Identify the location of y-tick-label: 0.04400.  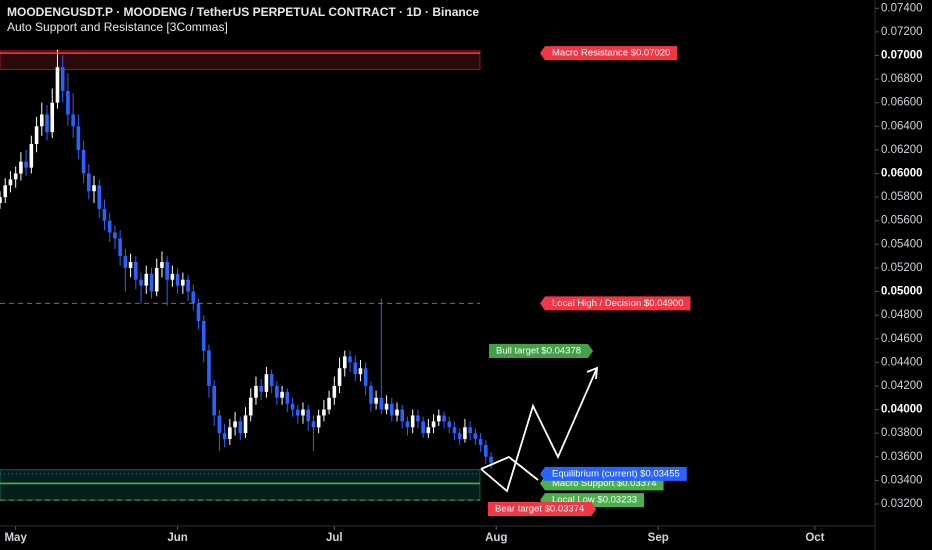
(902, 362).